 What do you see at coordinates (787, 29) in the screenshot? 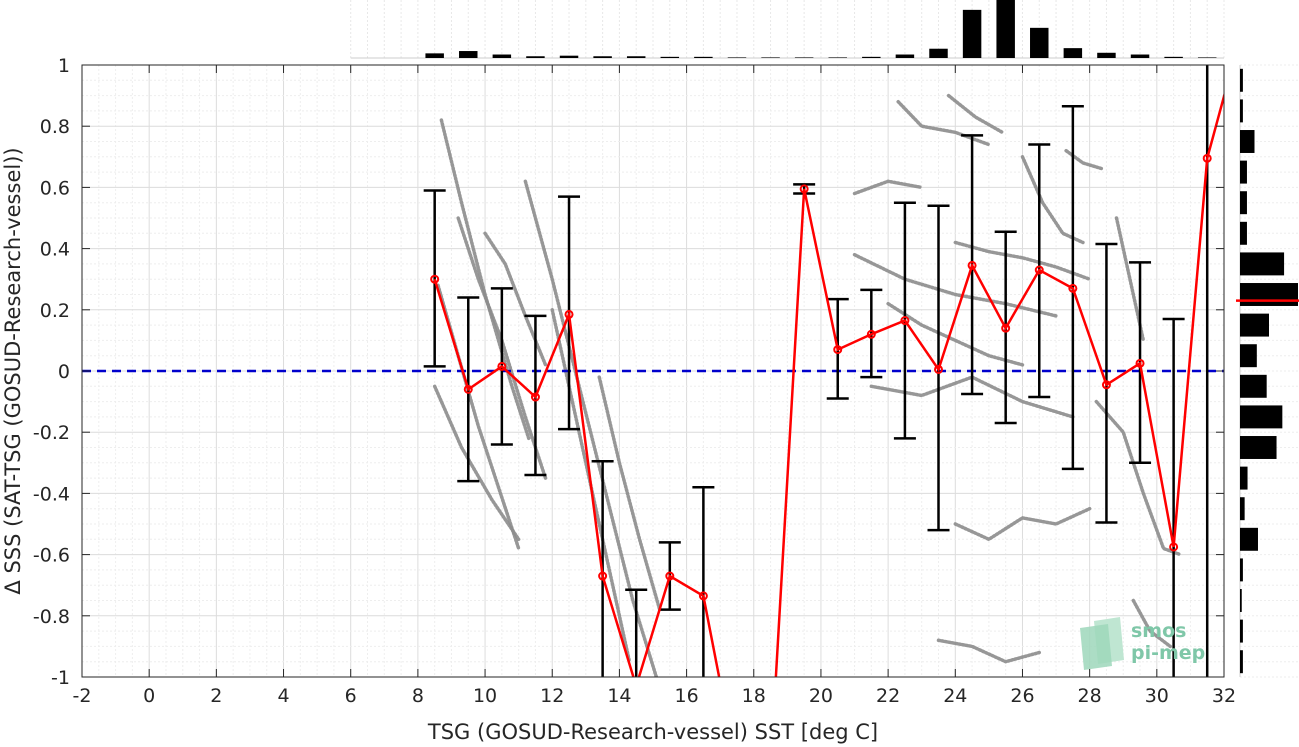
I see `x-histogram` at bounding box center [787, 29].